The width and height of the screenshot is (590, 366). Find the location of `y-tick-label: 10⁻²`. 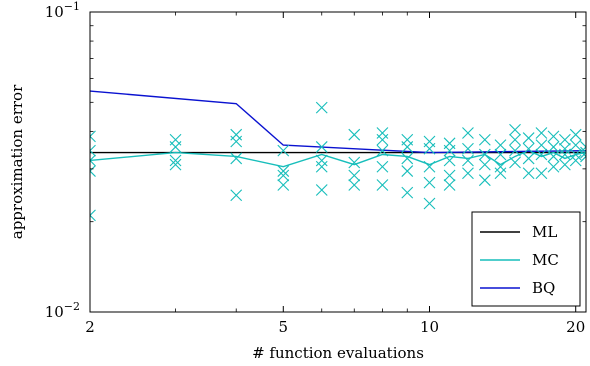

y-tick-label: 10⁻² is located at coordinates (62, 310).